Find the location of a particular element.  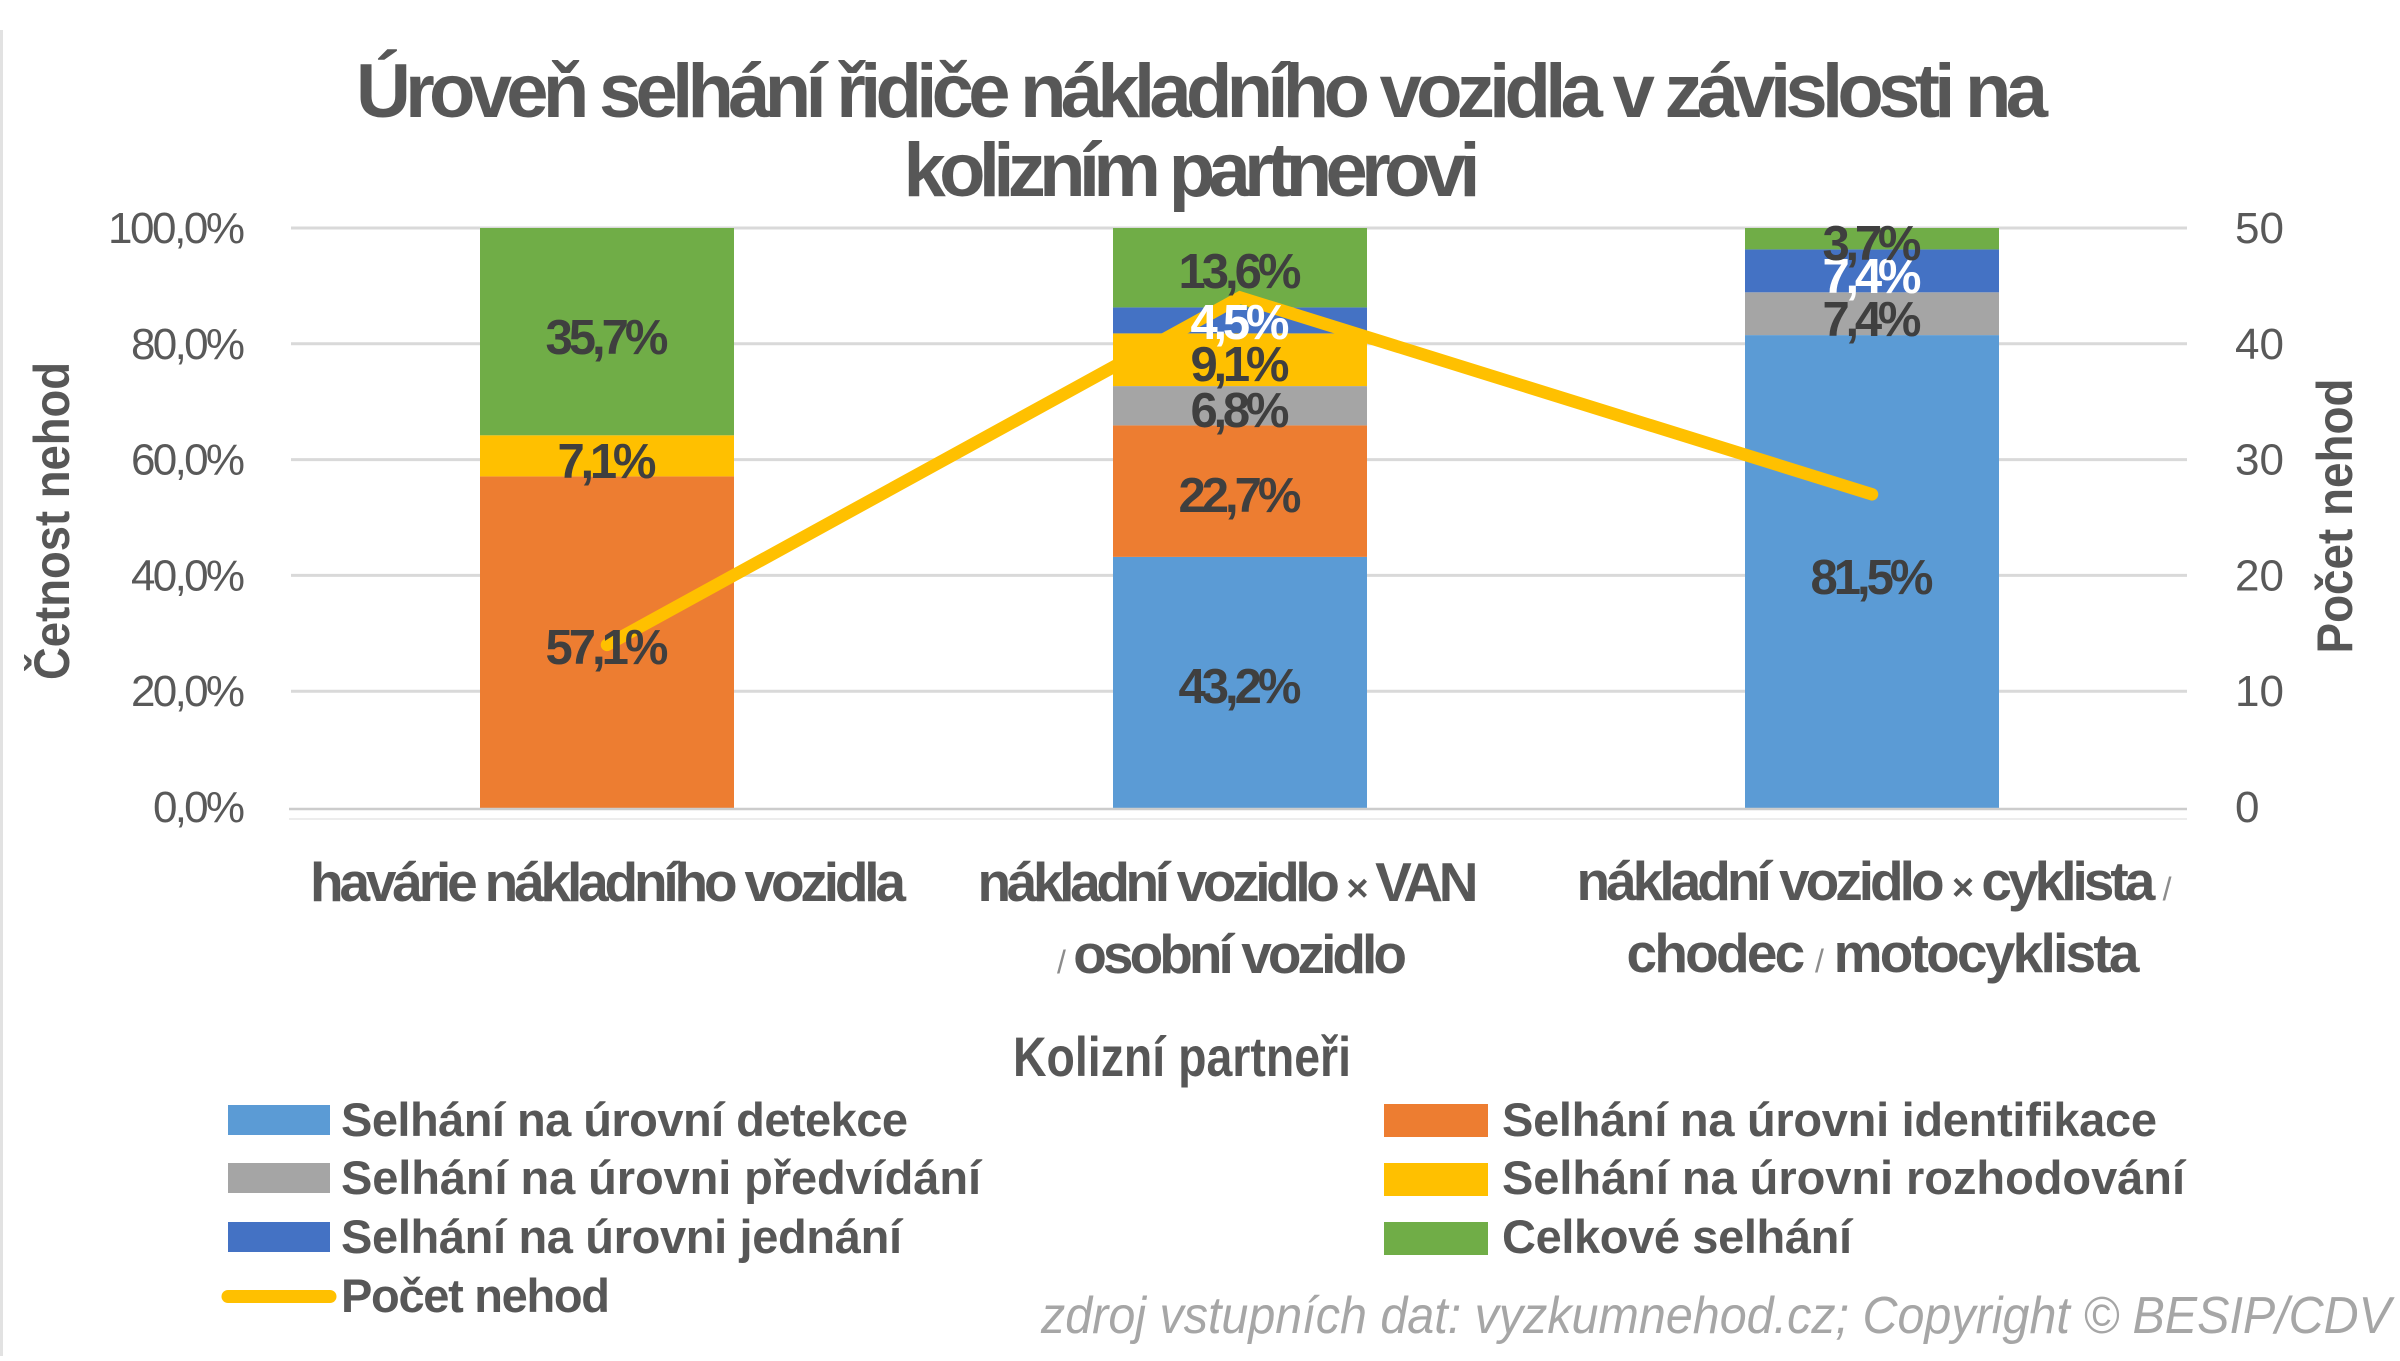

svg-text: 43,2% is located at coordinates (1240, 687).